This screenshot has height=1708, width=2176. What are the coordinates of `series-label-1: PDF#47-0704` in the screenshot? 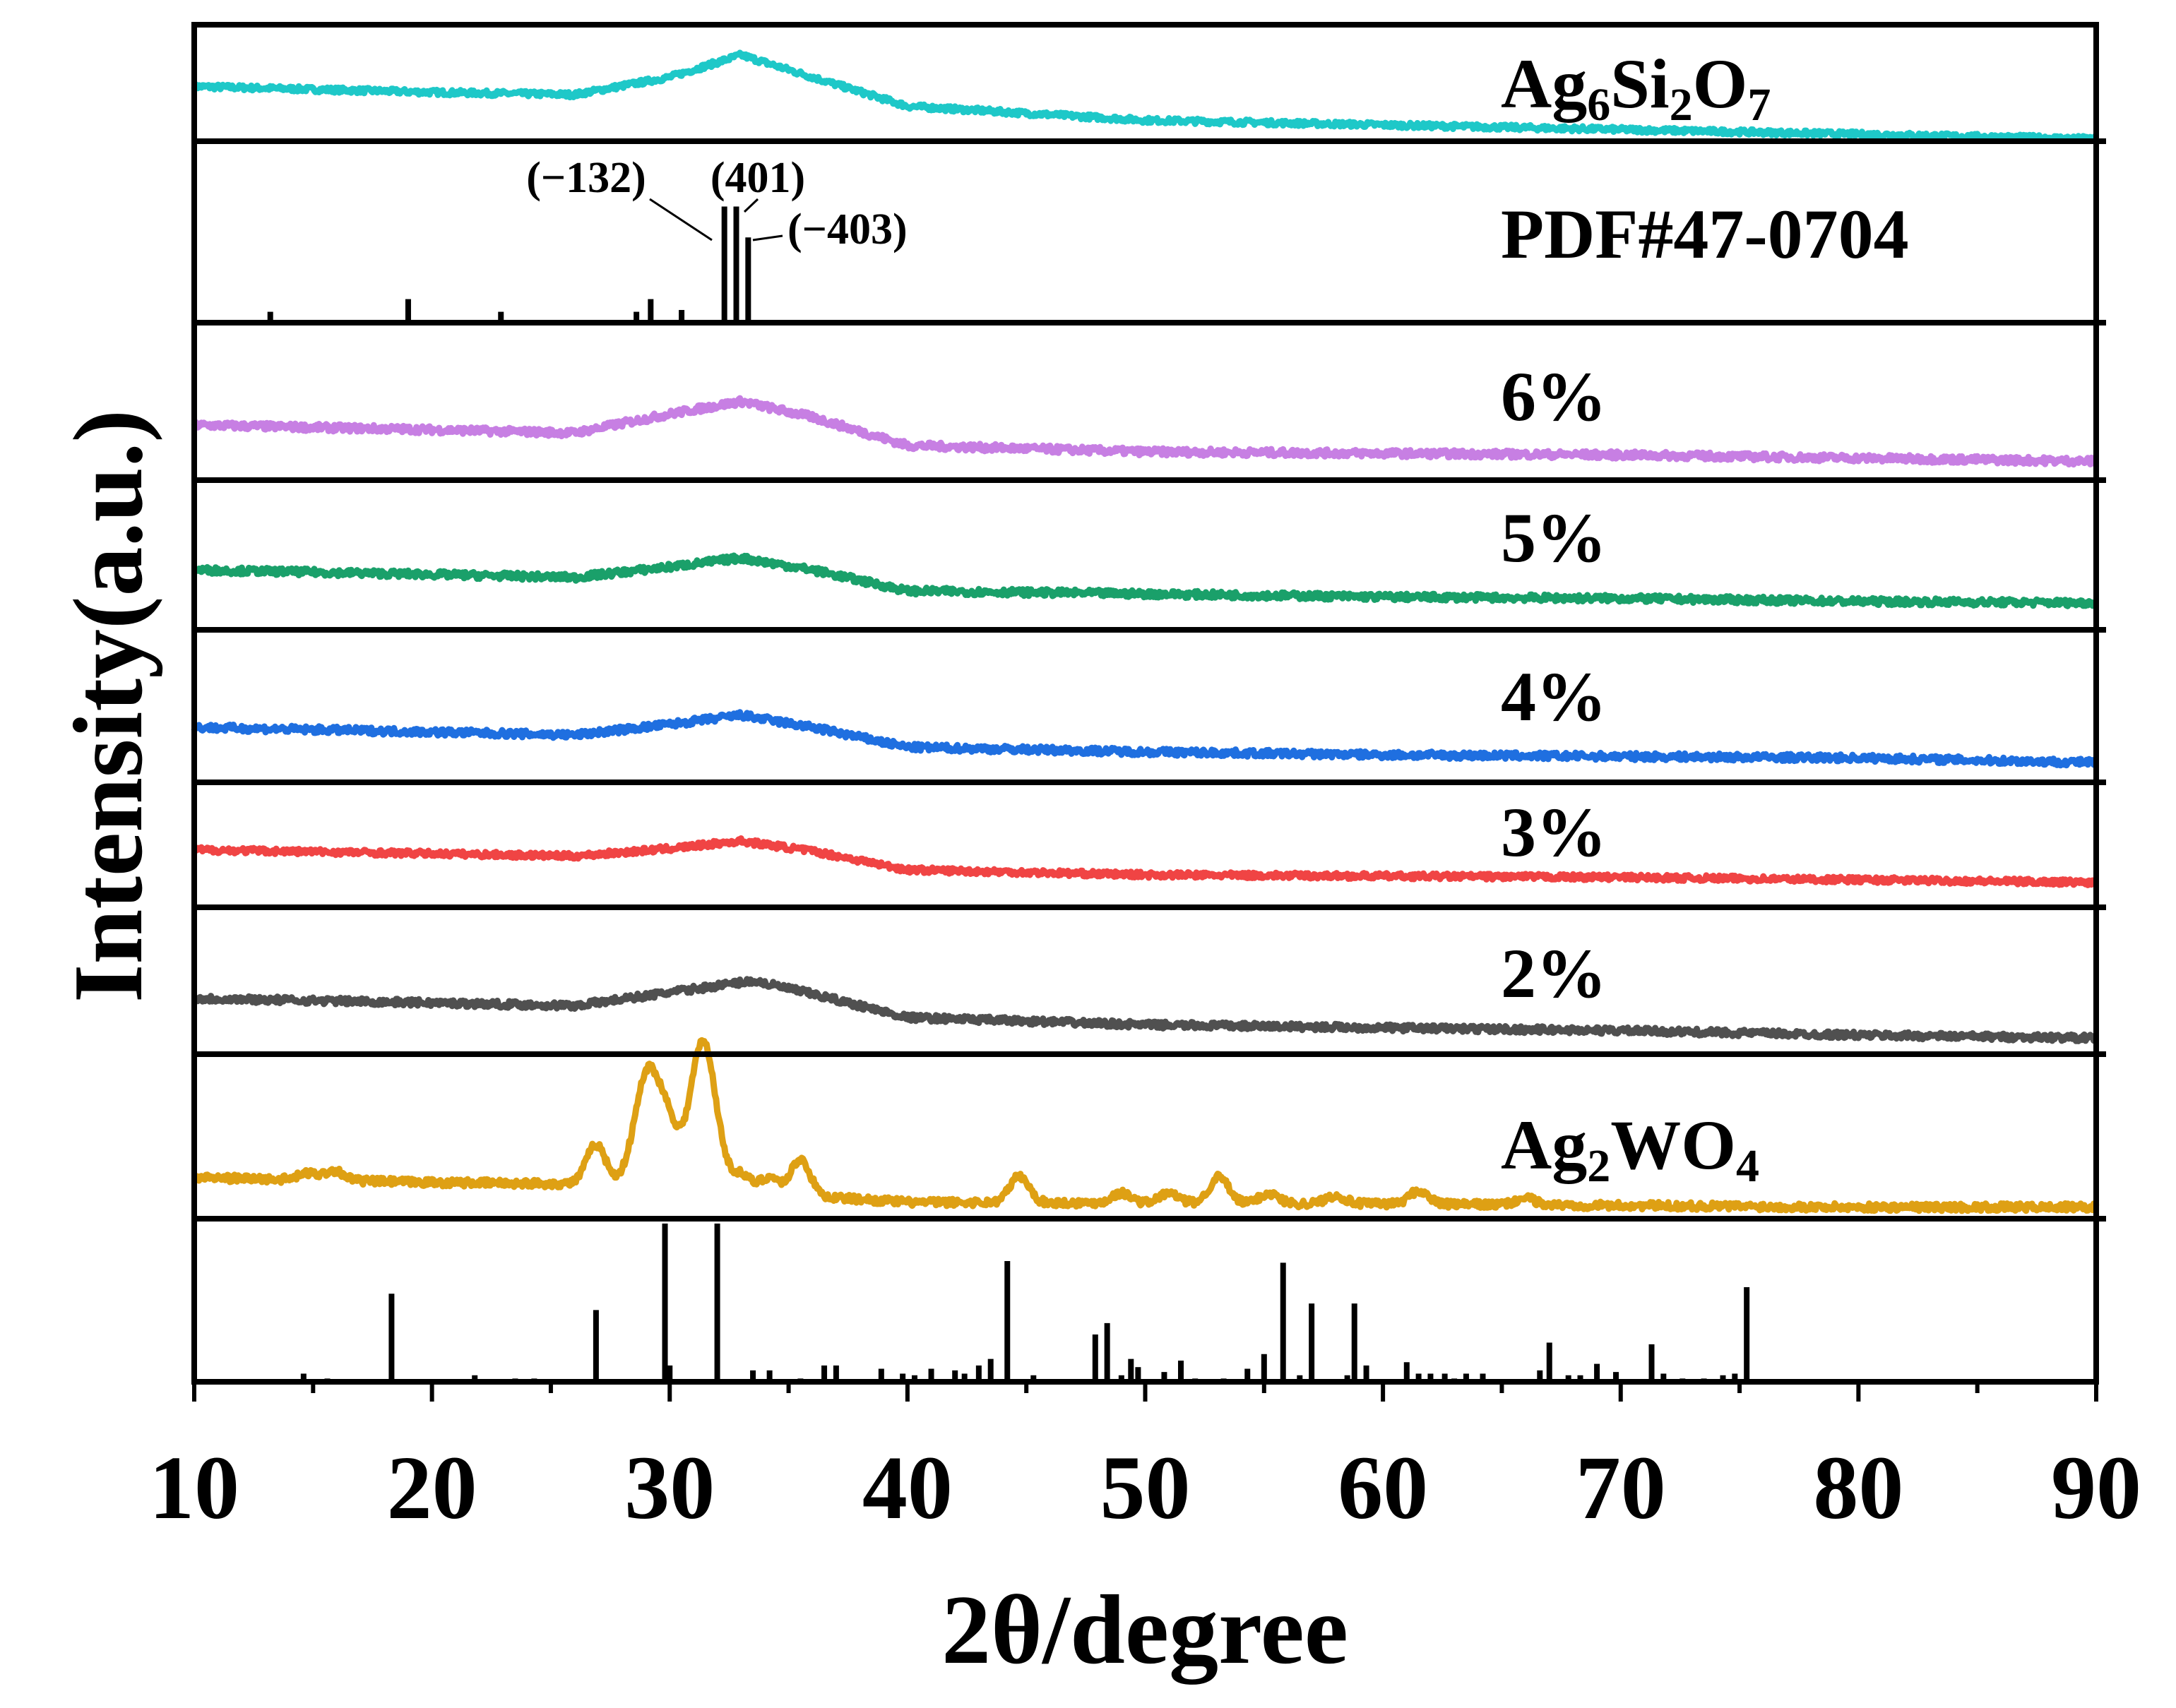 It's located at (1705, 234).